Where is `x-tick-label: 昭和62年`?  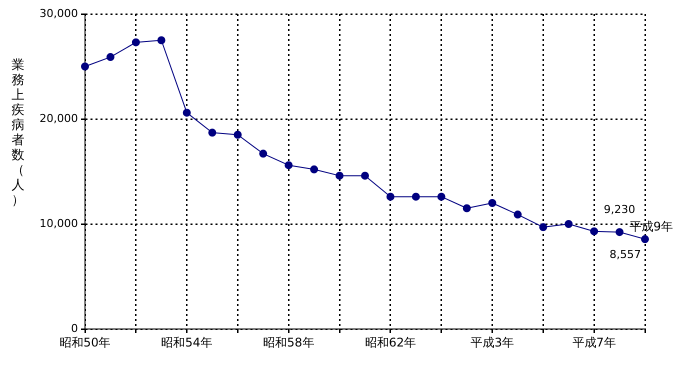
x-tick-label: 昭和62年 is located at coordinates (390, 342).